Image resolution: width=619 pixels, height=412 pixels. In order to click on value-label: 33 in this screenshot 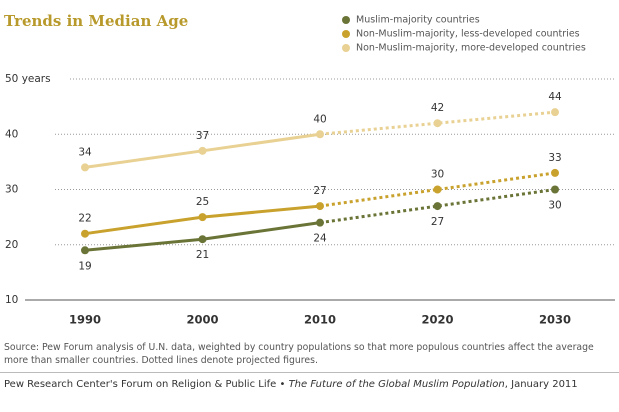, I will do `click(554, 158)`.